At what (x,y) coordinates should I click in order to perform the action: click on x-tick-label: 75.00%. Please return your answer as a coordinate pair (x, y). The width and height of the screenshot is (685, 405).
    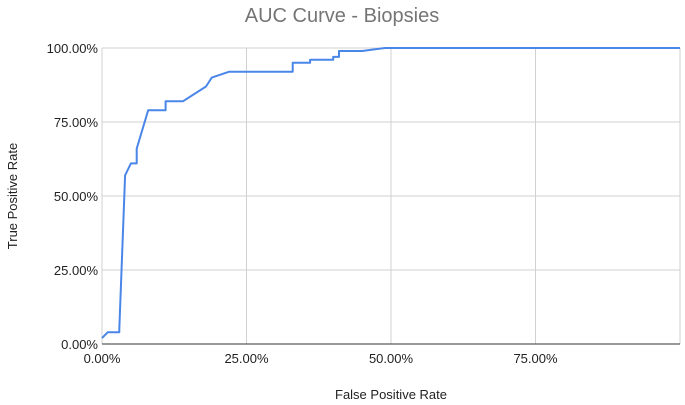
    Looking at the image, I should click on (535, 358).